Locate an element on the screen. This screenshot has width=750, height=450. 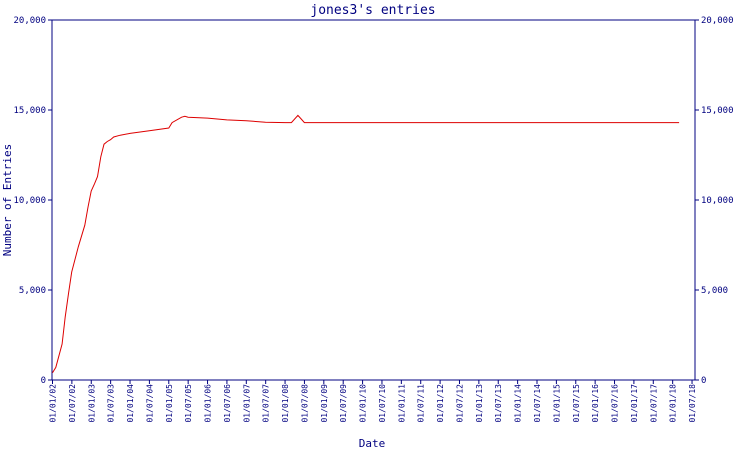
x-tick-label: 01/01/15 is located at coordinates (556, 403).